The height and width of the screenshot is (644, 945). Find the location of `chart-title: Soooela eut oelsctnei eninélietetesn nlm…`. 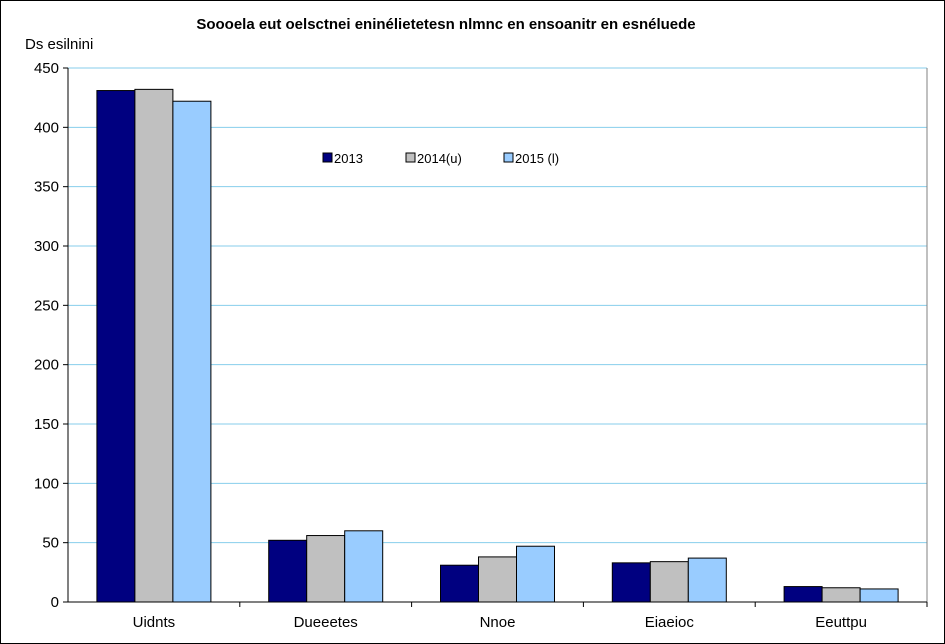

chart-title: Soooela eut oelsctnei eninélietetesn nlm… is located at coordinates (446, 24).